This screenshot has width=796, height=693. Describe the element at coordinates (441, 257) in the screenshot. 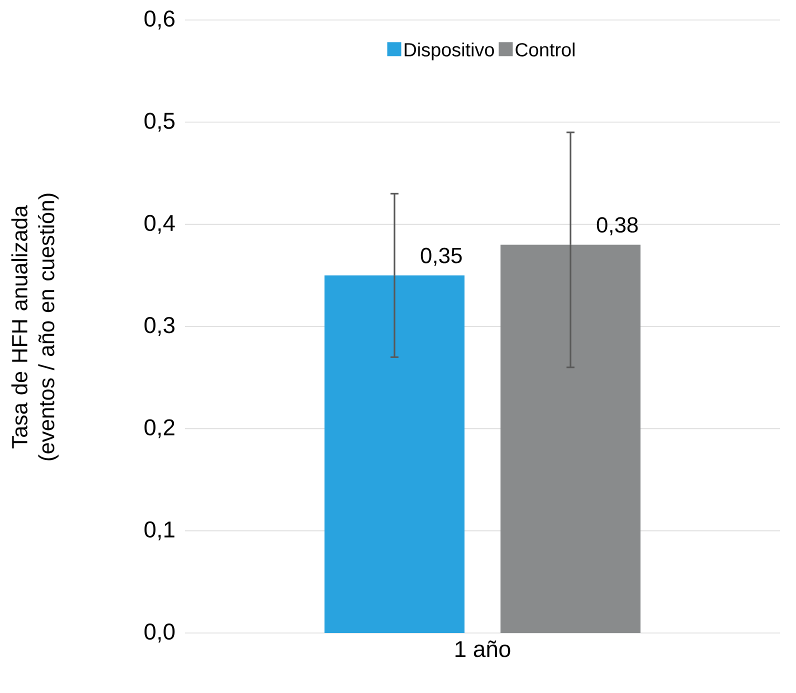

I see `data-label: 0,35` at that location.